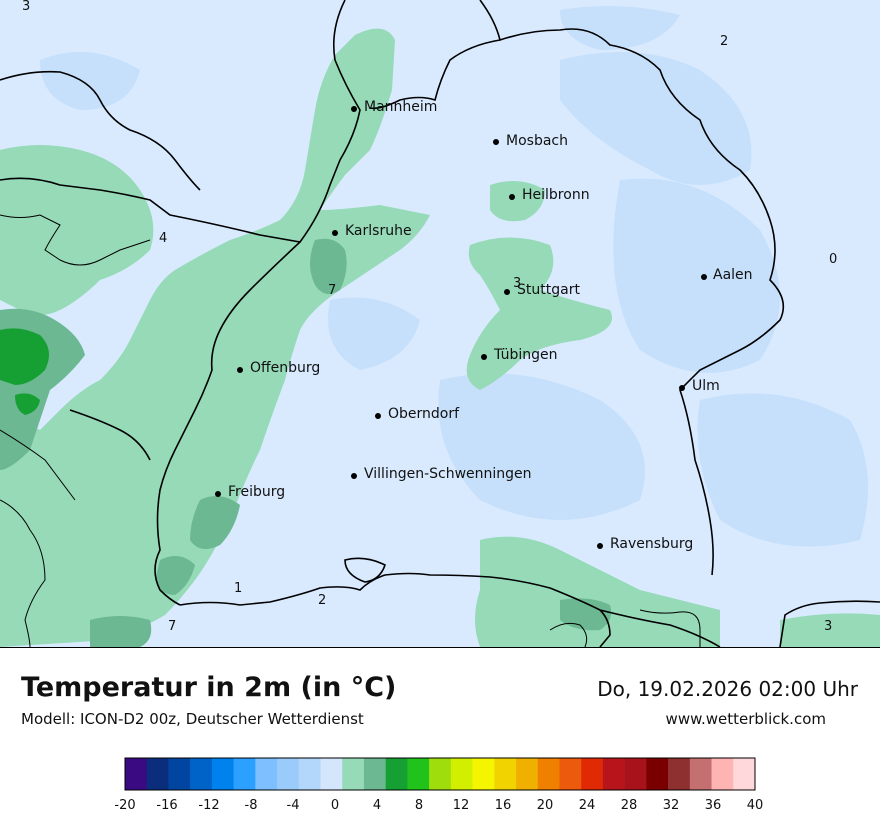  I want to click on svg-text: Aalen, so click(733, 275).